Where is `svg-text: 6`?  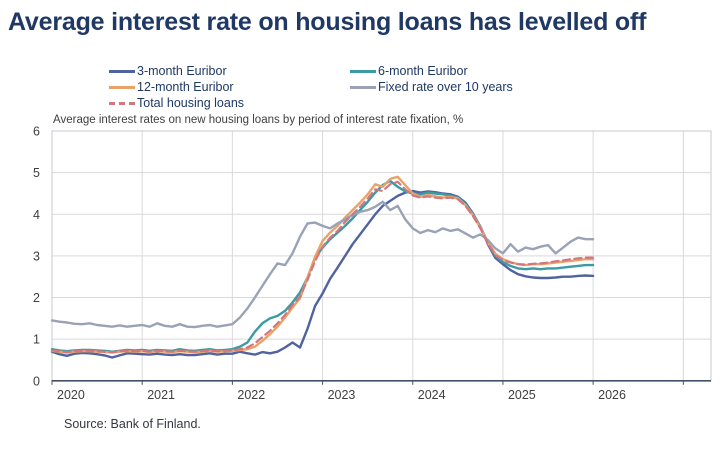 svg-text: 6 is located at coordinates (36, 132).